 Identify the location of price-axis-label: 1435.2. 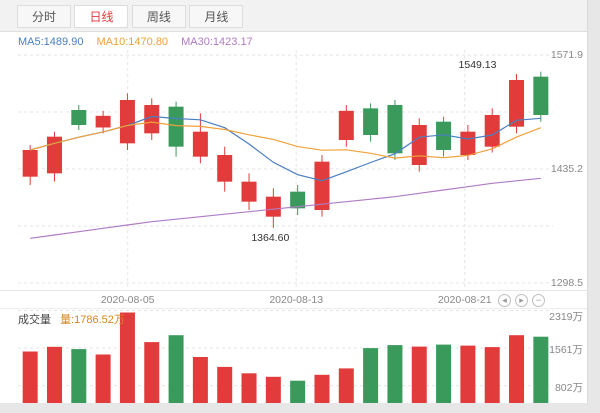
(566, 169).